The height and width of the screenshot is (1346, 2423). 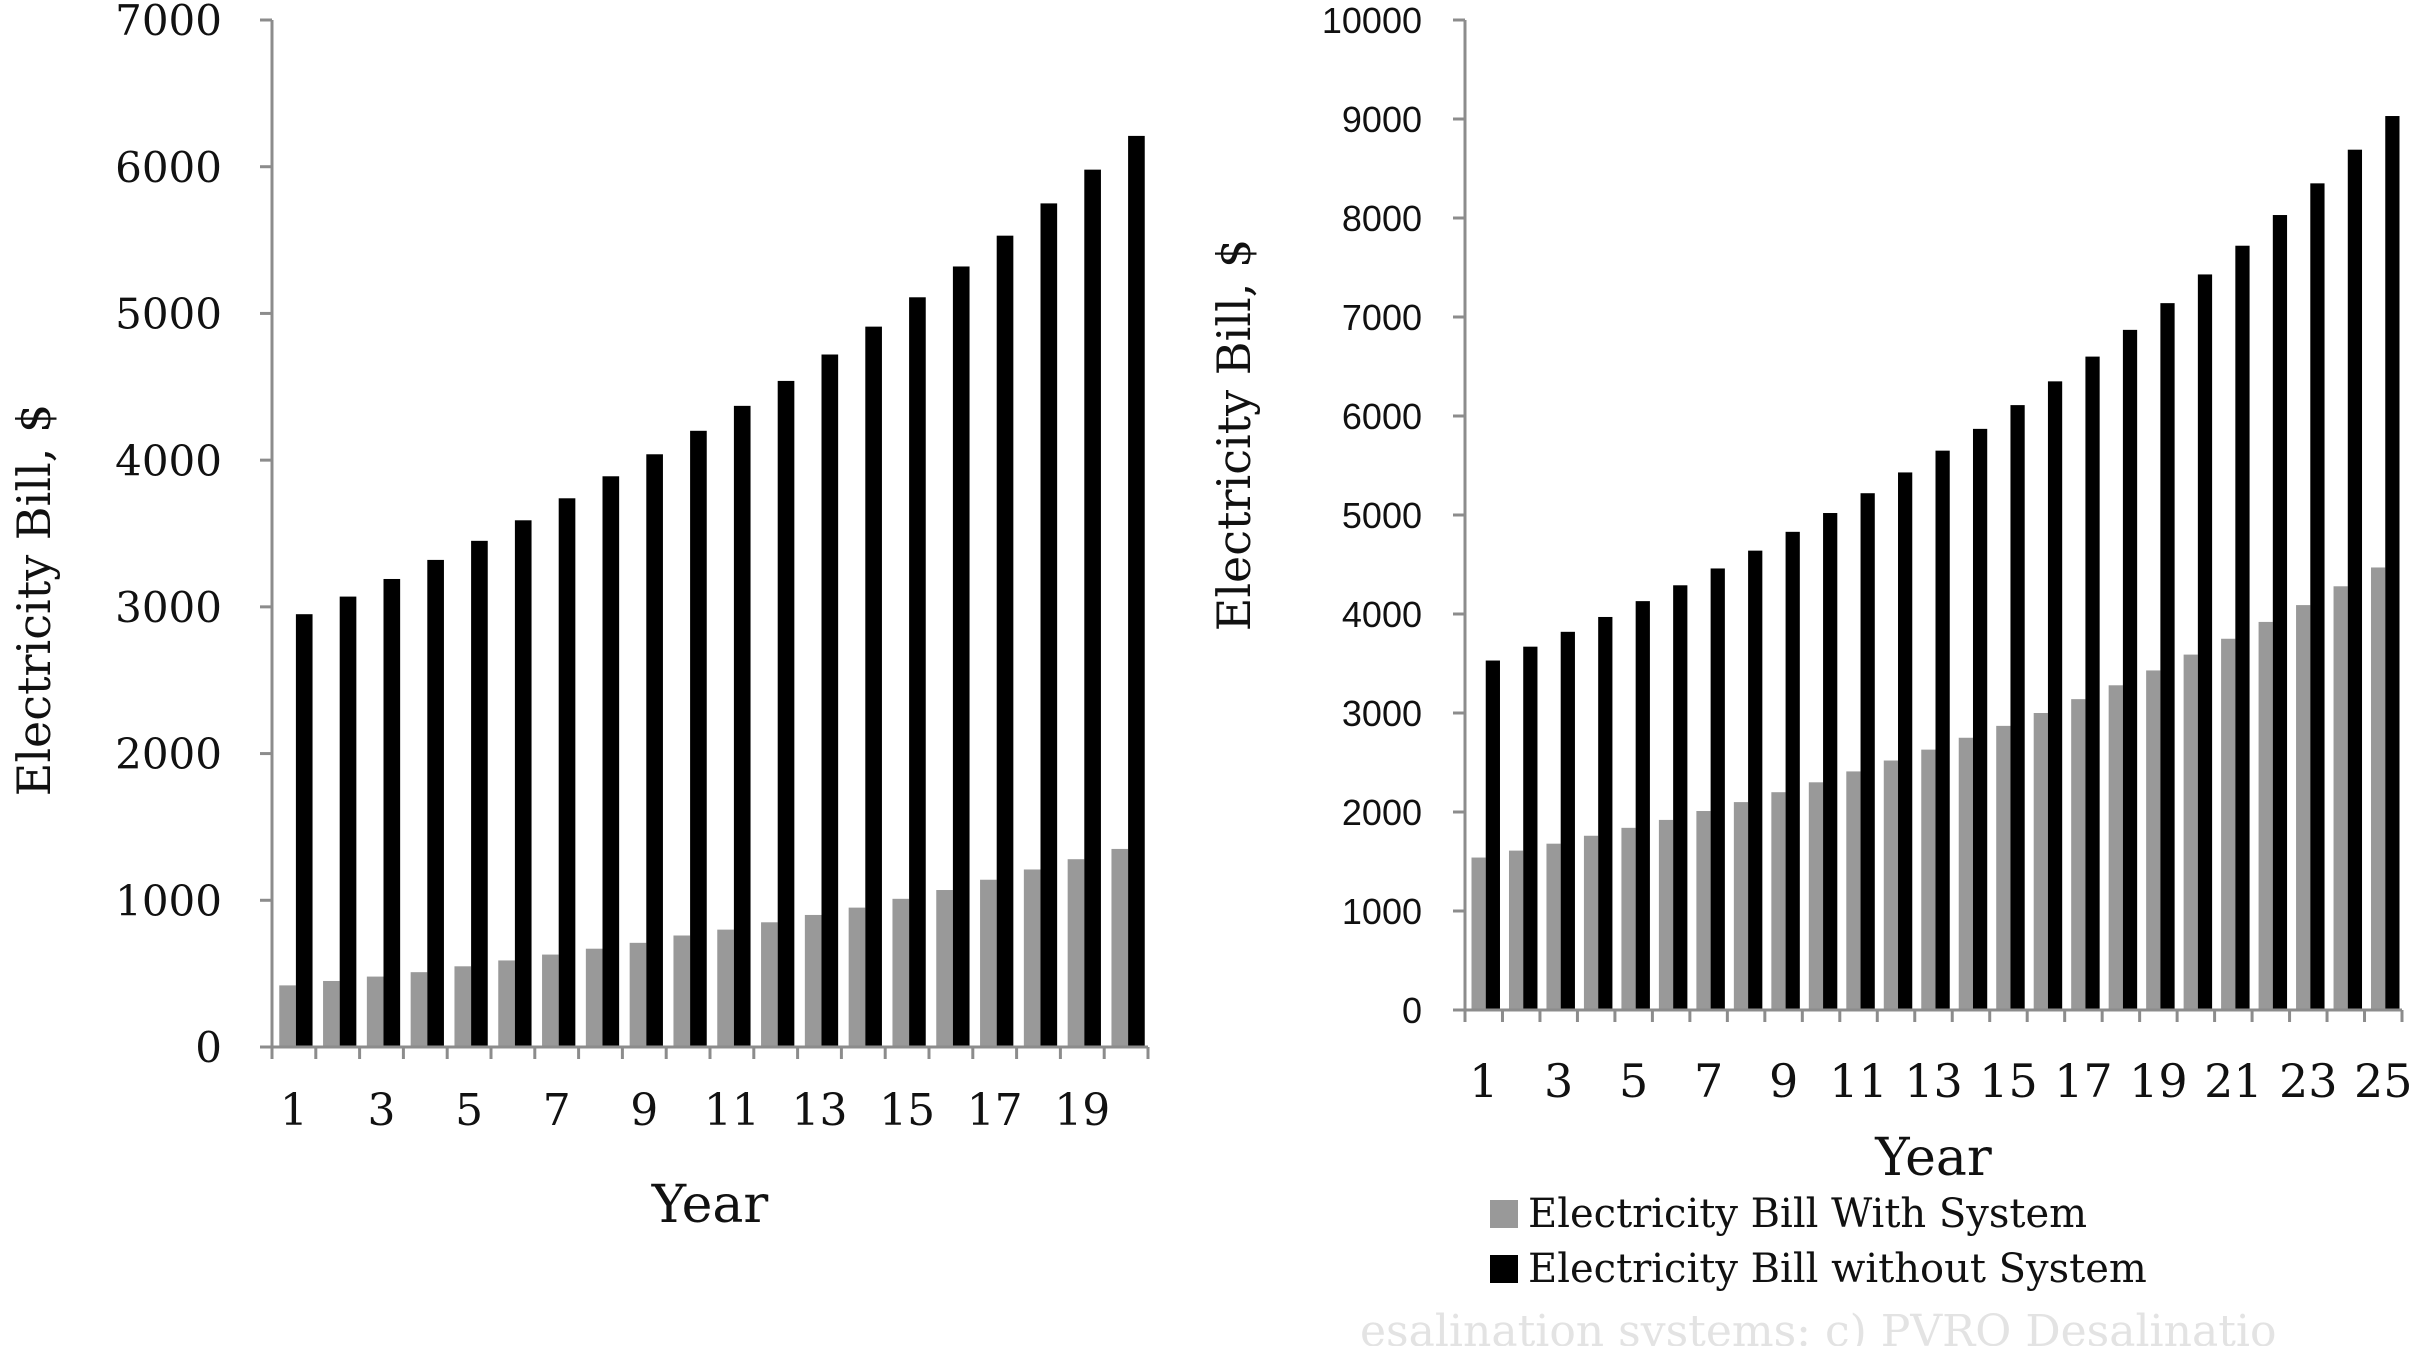 I want to click on x-tick-label: 25, so click(x=2383, y=1081).